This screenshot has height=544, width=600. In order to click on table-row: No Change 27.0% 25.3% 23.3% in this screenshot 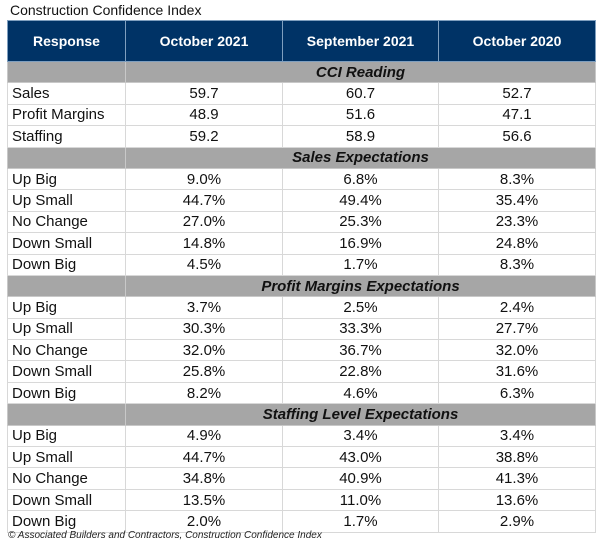, I will do `click(301, 222)`.